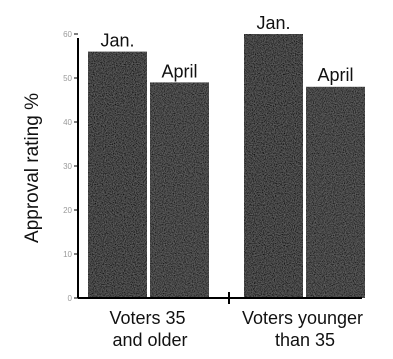 This screenshot has height=359, width=393. I want to click on y-tick-label: 0, so click(70, 298).